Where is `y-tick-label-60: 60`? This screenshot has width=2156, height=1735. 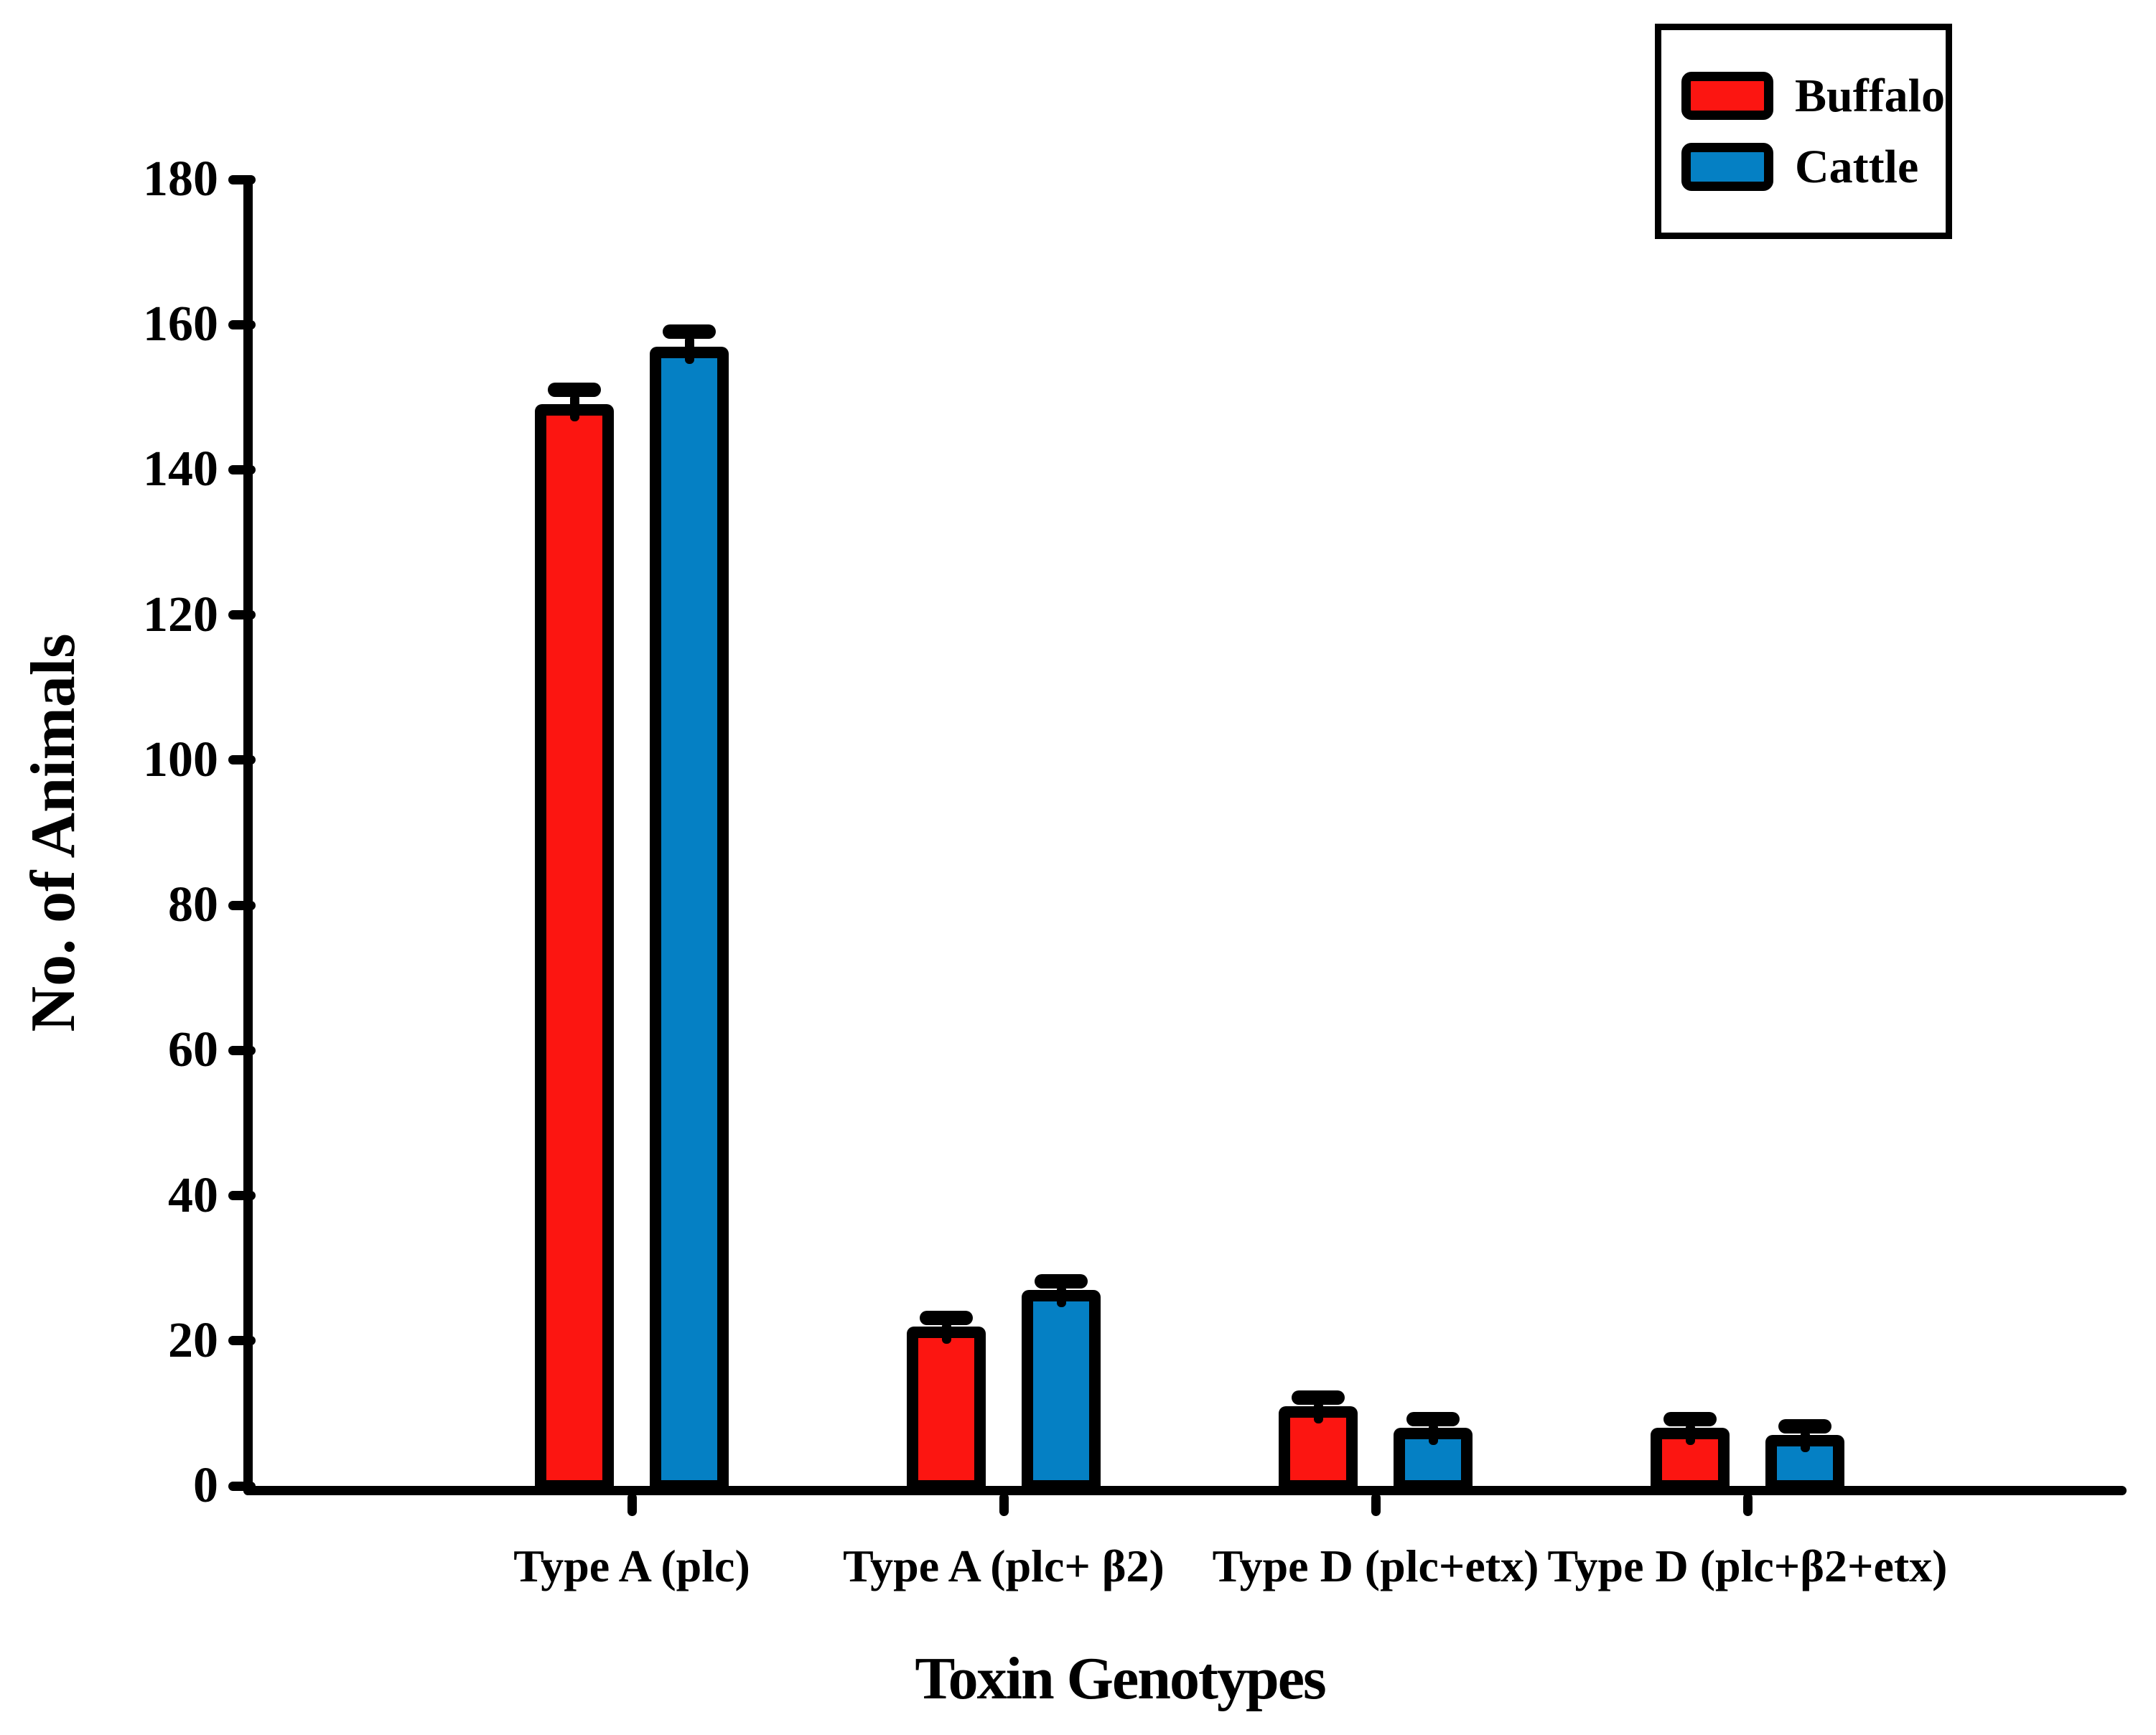
y-tick-label-60: 60 is located at coordinates (193, 1050).